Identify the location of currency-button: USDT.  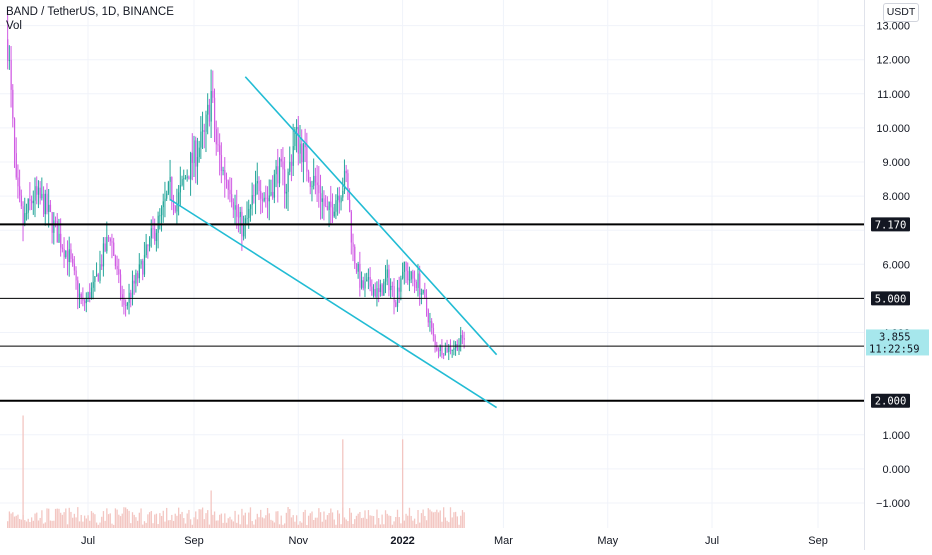
(901, 12).